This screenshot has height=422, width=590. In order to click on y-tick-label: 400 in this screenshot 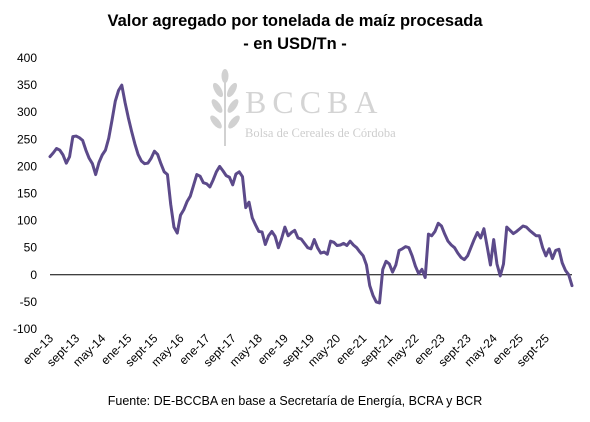, I will do `click(27, 58)`.